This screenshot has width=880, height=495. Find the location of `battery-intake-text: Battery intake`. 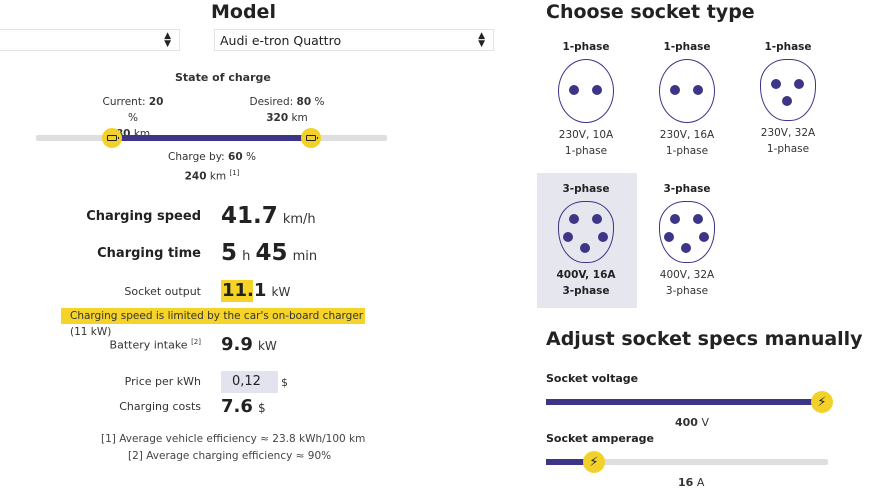

battery-intake-text: Battery intake is located at coordinates (148, 345).